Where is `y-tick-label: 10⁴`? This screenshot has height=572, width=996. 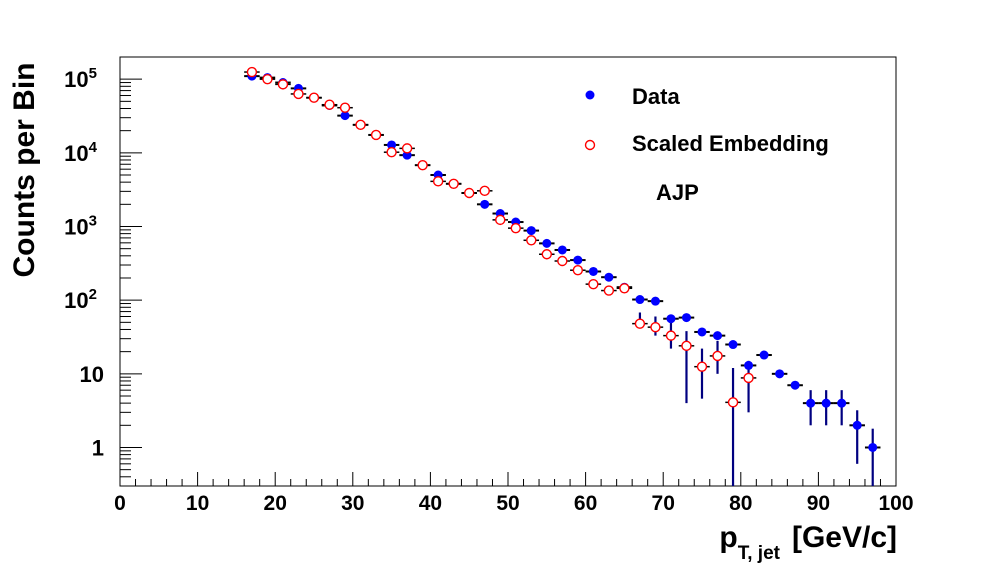 y-tick-label: 10⁴ is located at coordinates (80, 152).